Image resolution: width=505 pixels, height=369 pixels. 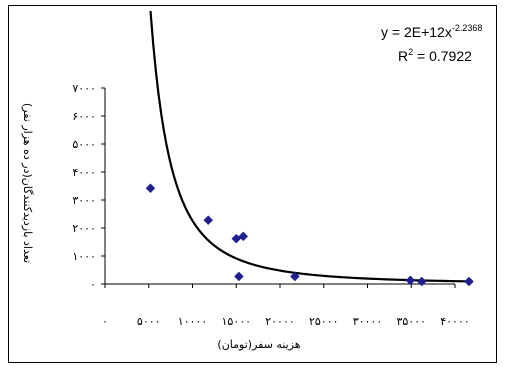 What do you see at coordinates (442, 56) in the screenshot?
I see `r2-value: = 0.7922` at bounding box center [442, 56].